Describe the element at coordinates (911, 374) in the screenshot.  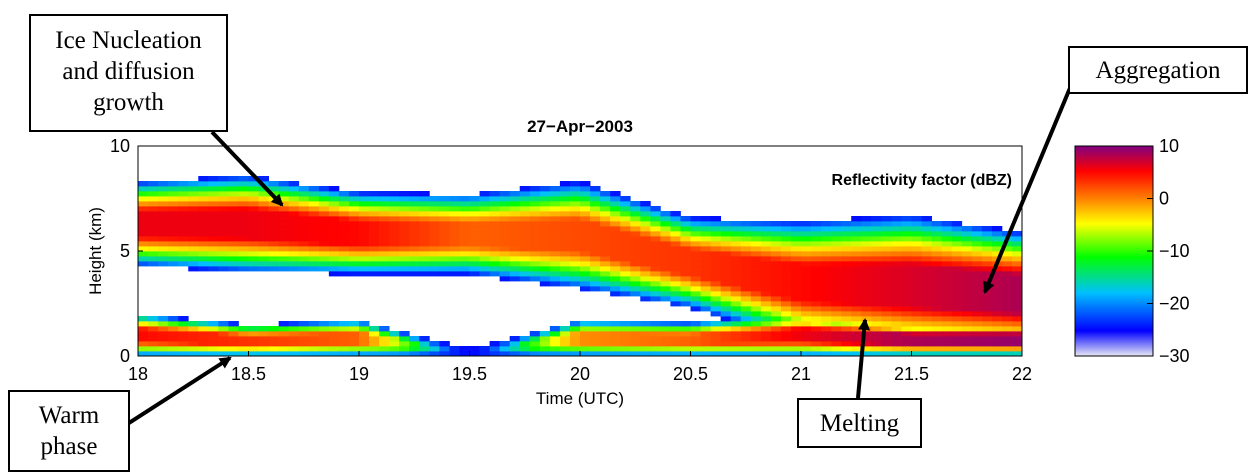
I see `x-tick-label: 21.5` at that location.